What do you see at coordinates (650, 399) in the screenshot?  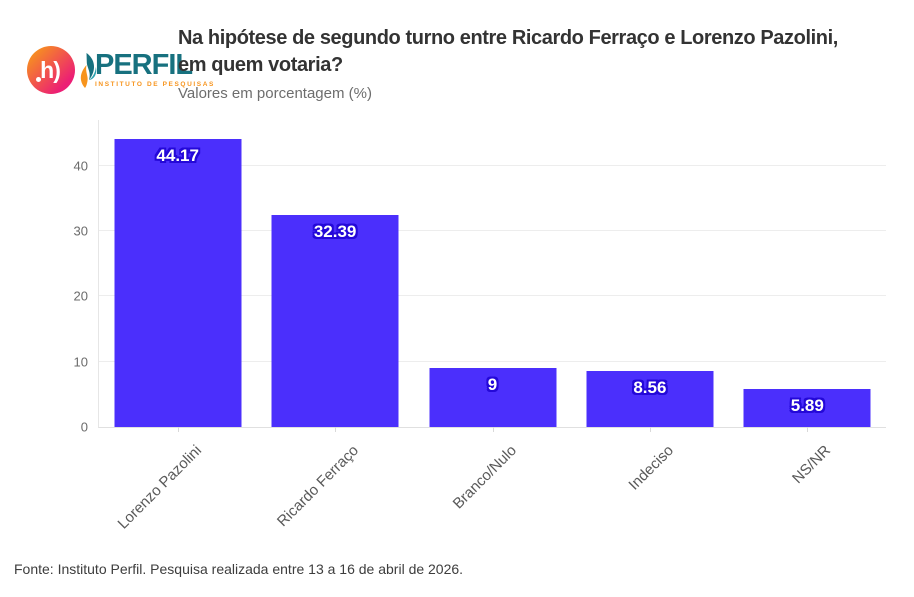 I see `bar: 8.56` at bounding box center [650, 399].